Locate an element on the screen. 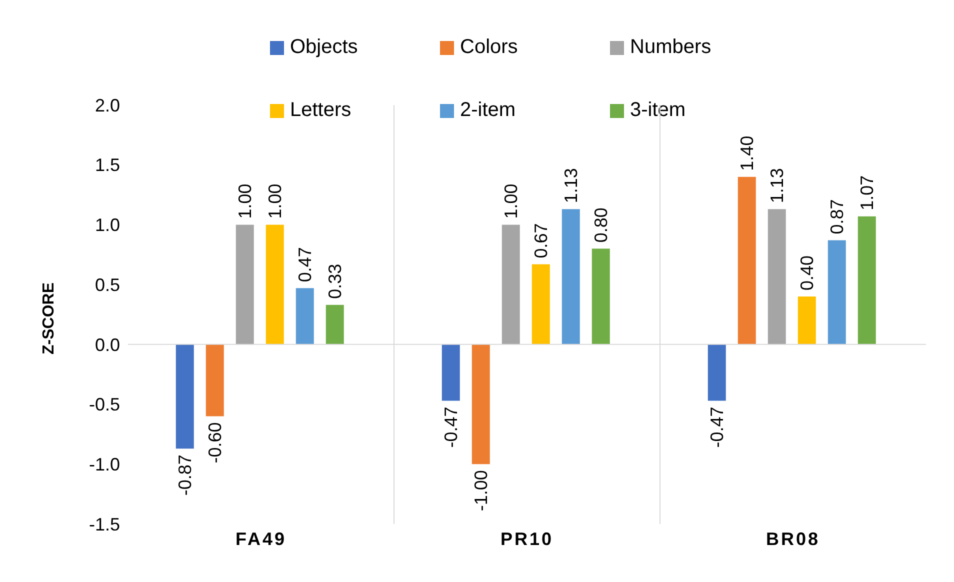  y-tick-label: -1.5 is located at coordinates (104, 524).